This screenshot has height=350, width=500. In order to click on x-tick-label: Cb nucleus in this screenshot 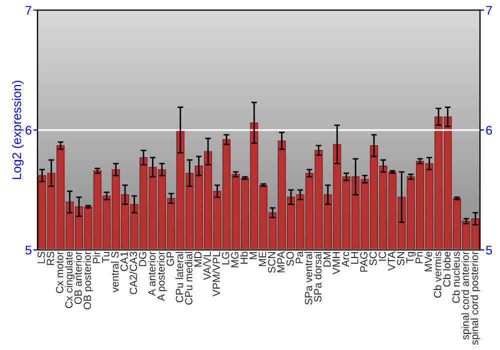, I will do `click(456, 277)`.